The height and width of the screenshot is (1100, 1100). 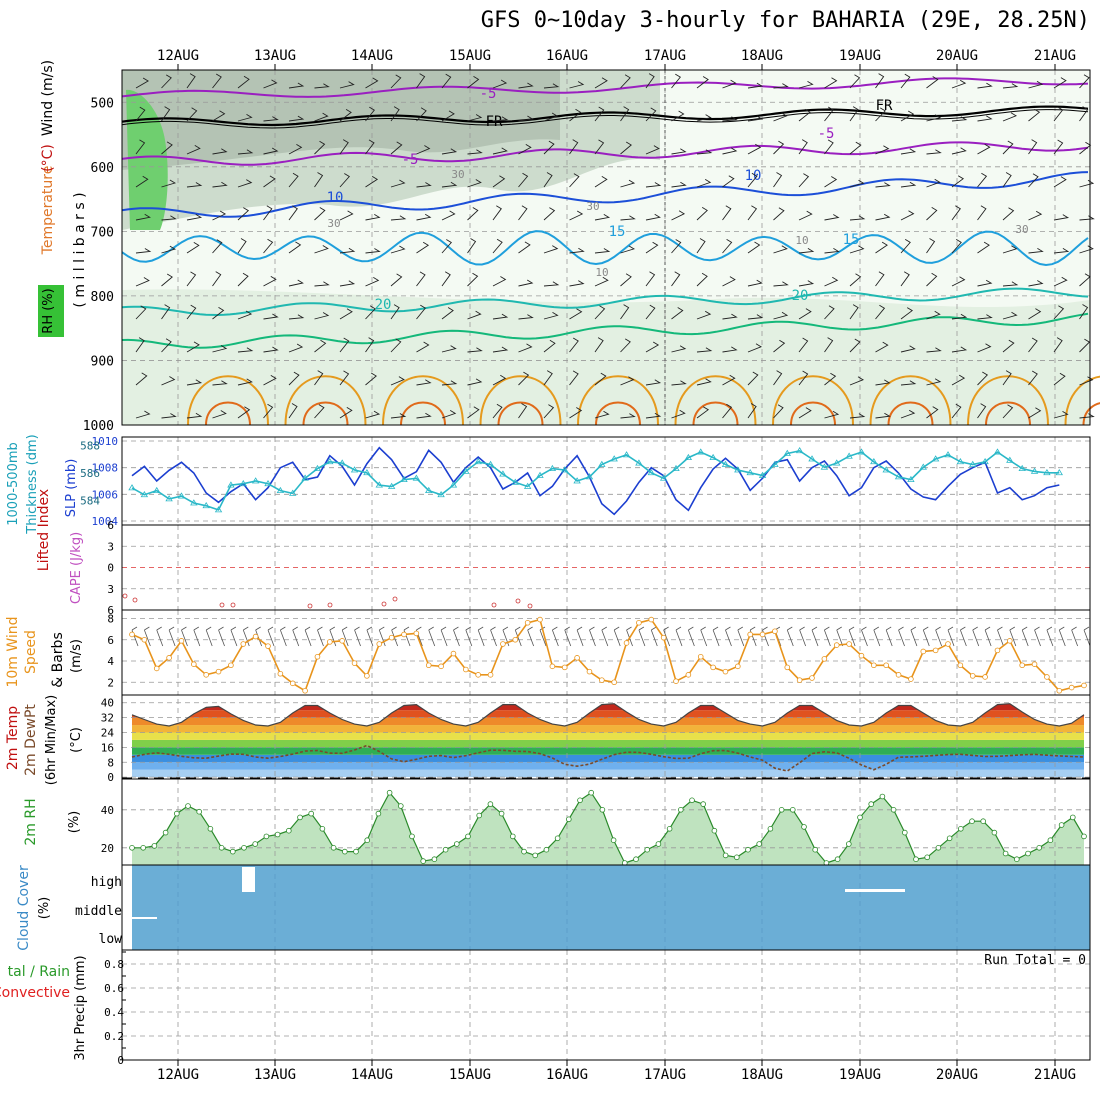 I want to click on wind-tick-label: 8, so click(x=110, y=619).